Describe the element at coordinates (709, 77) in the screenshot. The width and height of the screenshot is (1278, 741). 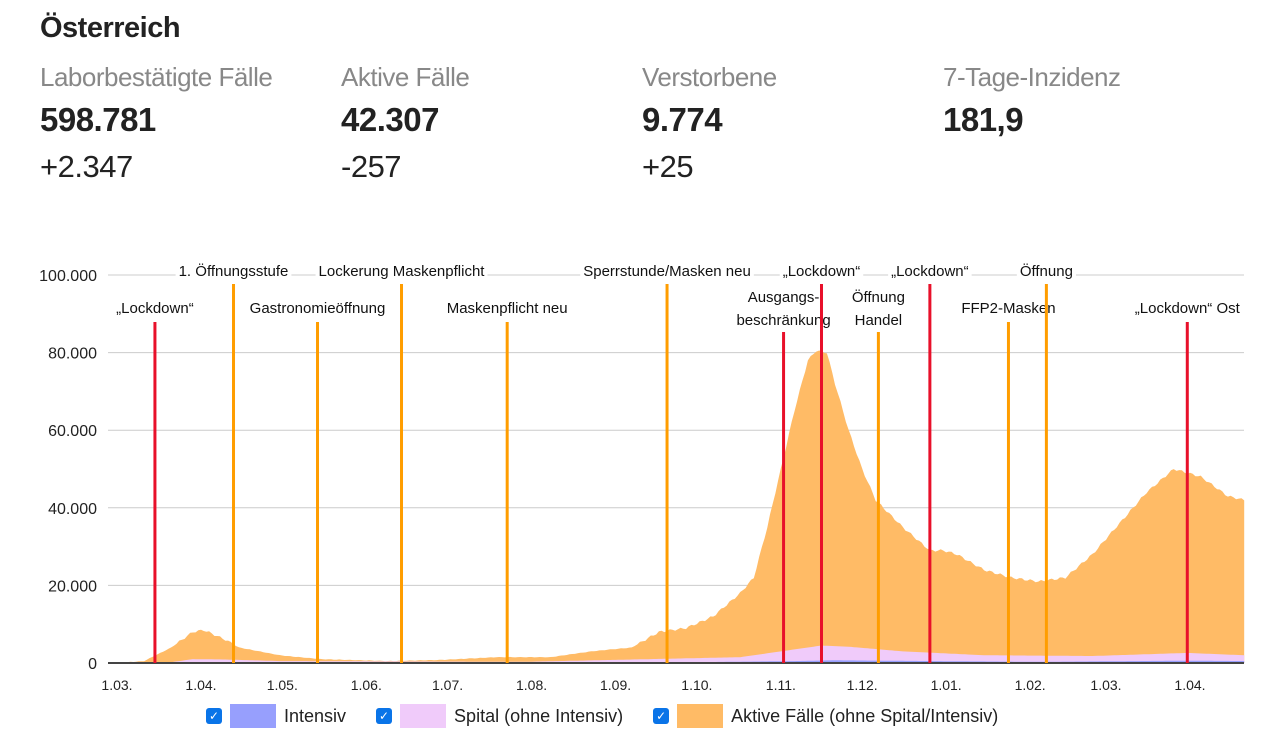
I see `stat-label: Verstorbene` at that location.